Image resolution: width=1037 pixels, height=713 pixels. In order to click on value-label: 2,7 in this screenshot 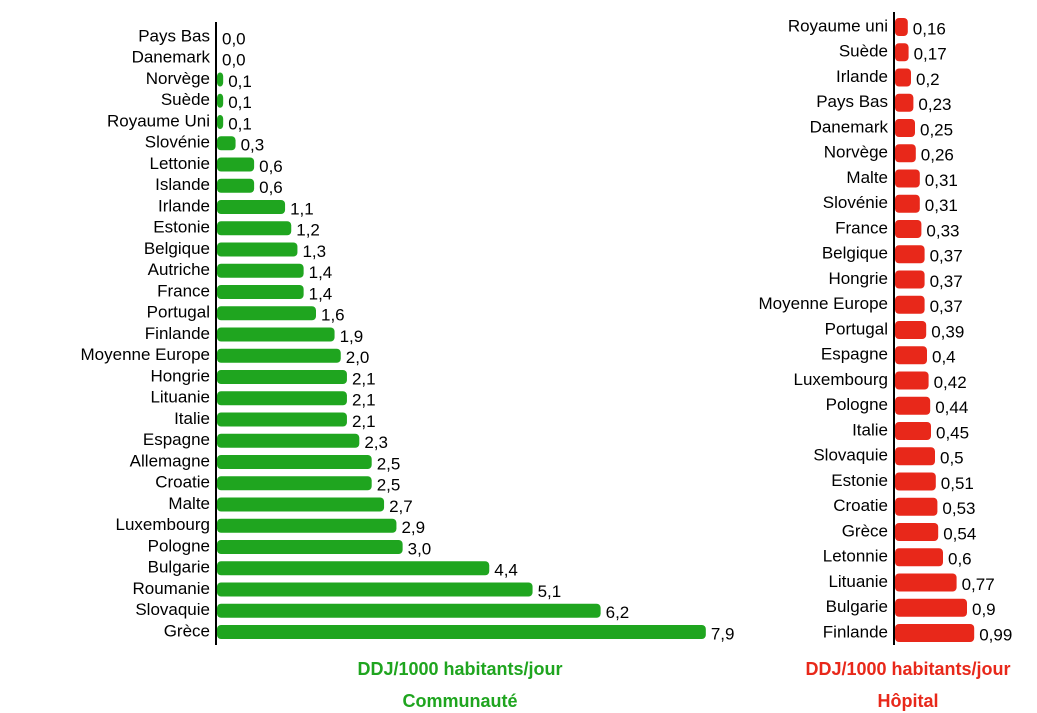, I will do `click(401, 506)`.